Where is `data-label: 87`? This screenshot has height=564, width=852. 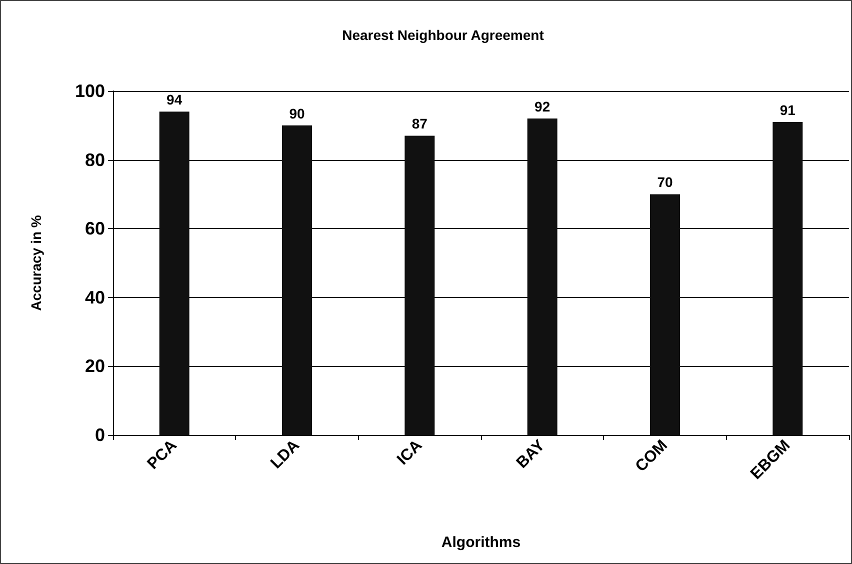
data-label: 87 is located at coordinates (420, 124).